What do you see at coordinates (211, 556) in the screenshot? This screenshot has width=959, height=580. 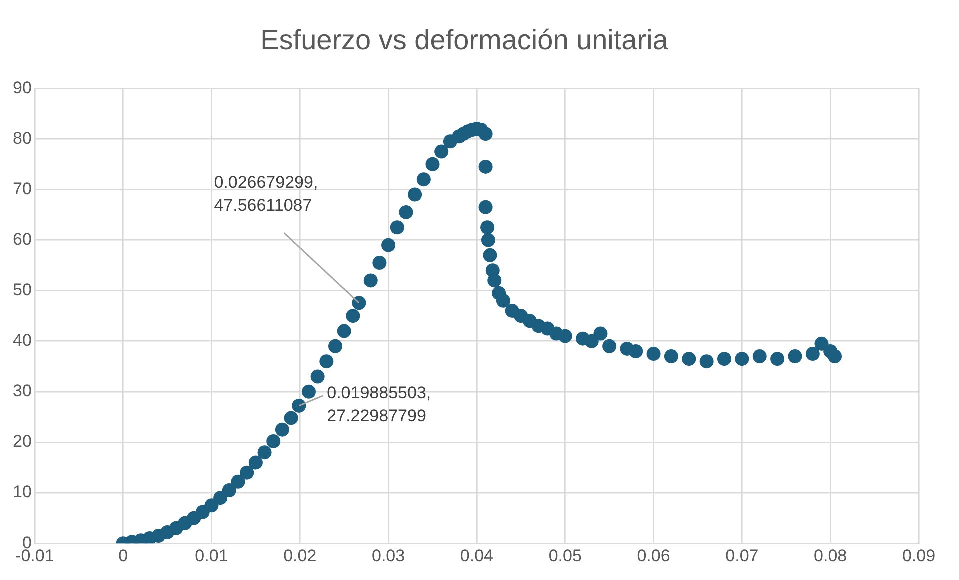 I see `x-tick-label: 0.01` at bounding box center [211, 556].